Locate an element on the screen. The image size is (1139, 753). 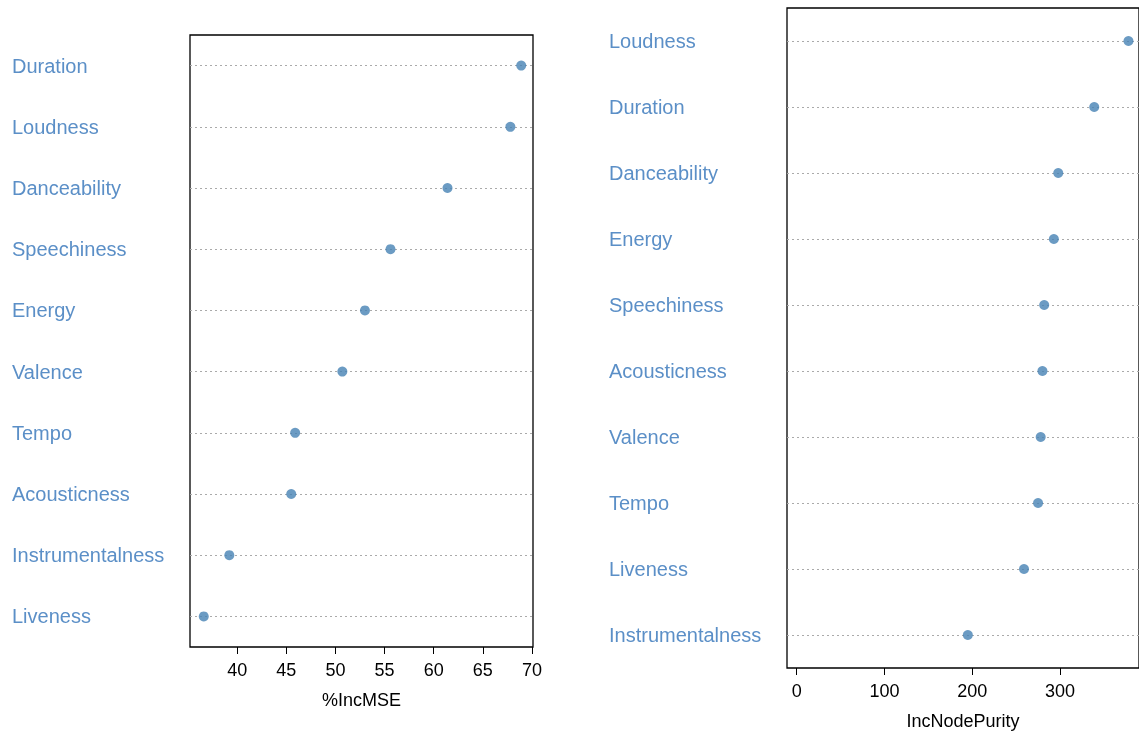
x-tick-label: 100 is located at coordinates (884, 691).